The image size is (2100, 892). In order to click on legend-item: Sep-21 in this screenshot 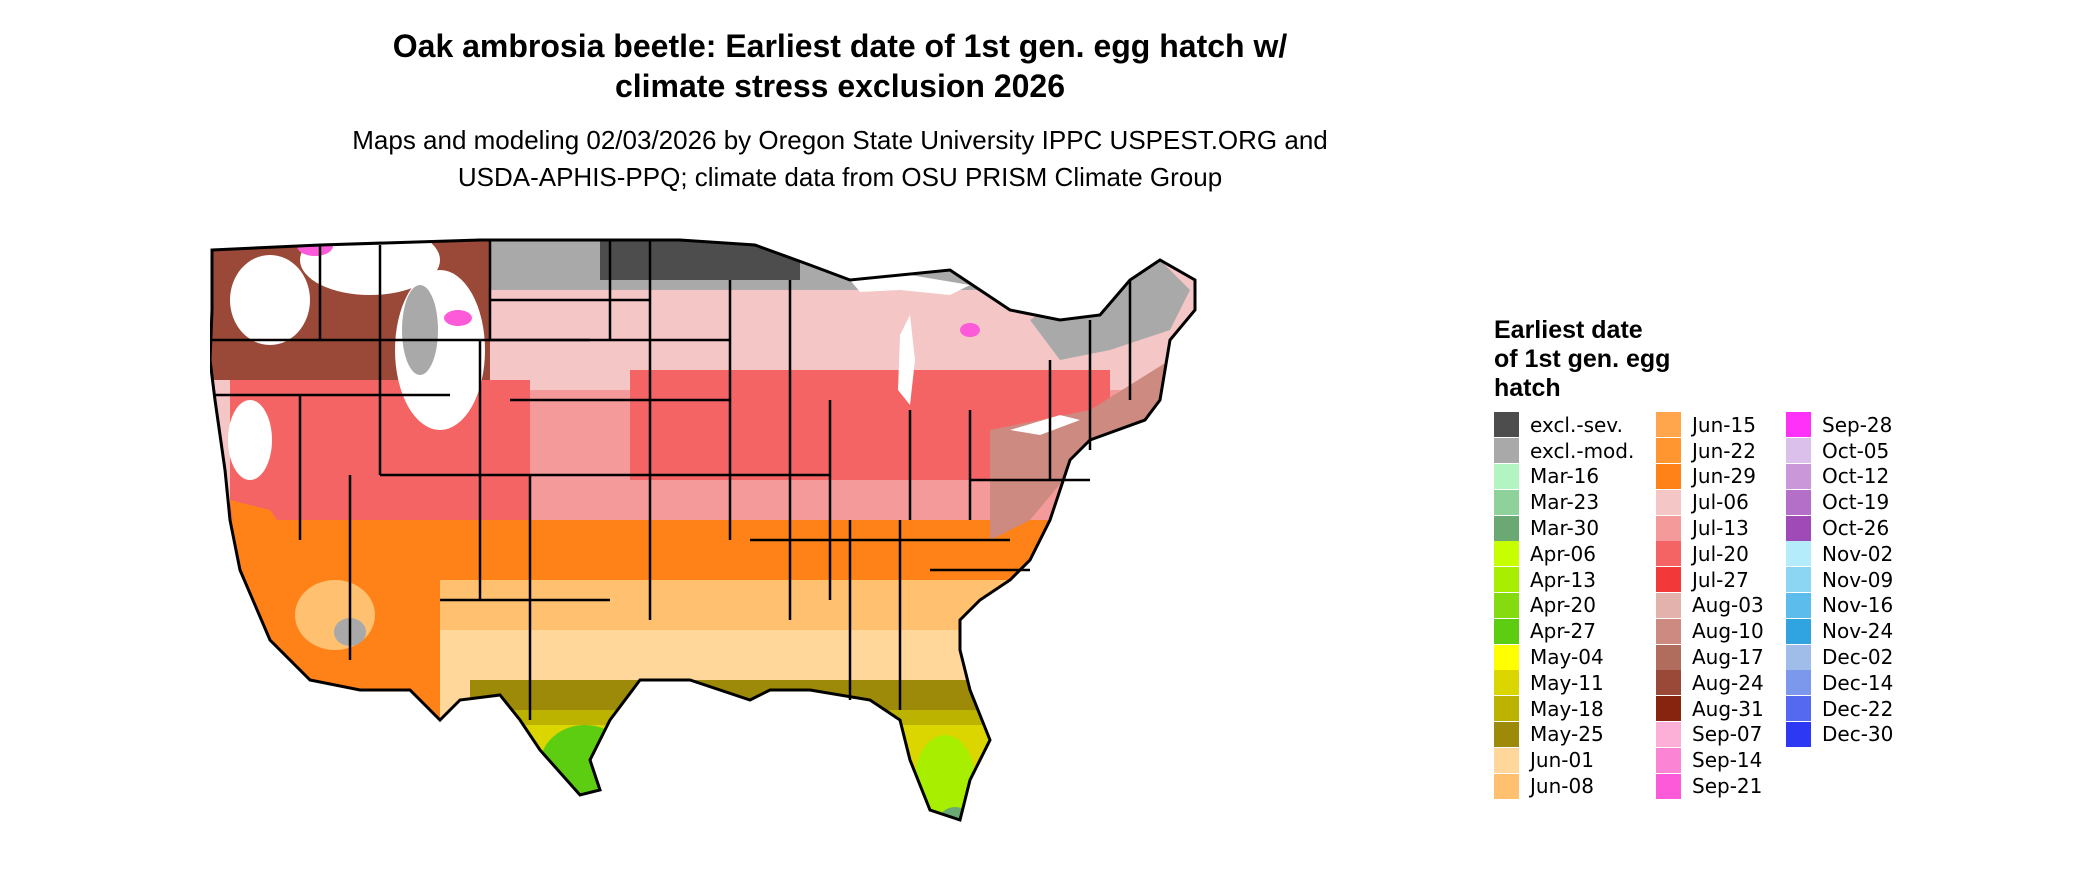, I will do `click(1710, 786)`.